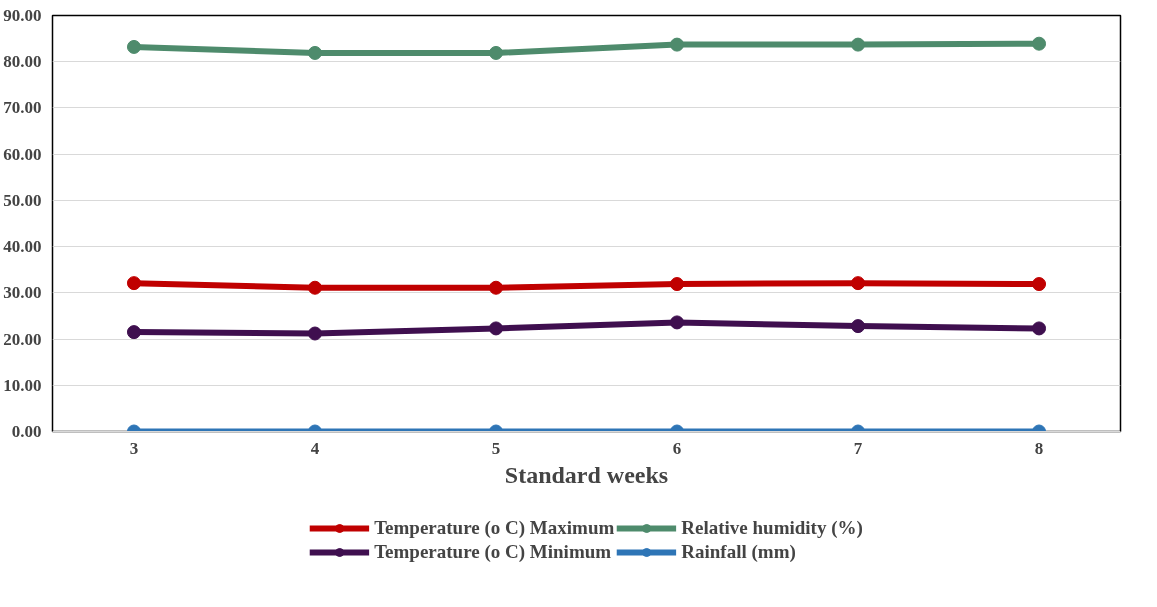 The width and height of the screenshot is (1157, 607). What do you see at coordinates (315, 448) in the screenshot?
I see `x-tick-label: 4` at bounding box center [315, 448].